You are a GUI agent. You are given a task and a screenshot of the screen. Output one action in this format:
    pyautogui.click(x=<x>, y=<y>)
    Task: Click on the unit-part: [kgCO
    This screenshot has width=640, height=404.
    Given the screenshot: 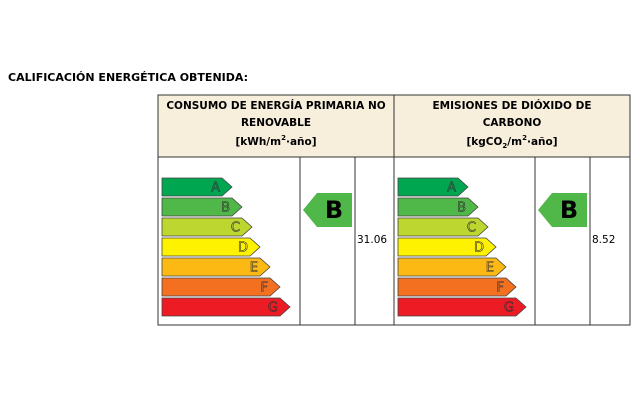 What is the action you would take?
    pyautogui.click(x=484, y=142)
    